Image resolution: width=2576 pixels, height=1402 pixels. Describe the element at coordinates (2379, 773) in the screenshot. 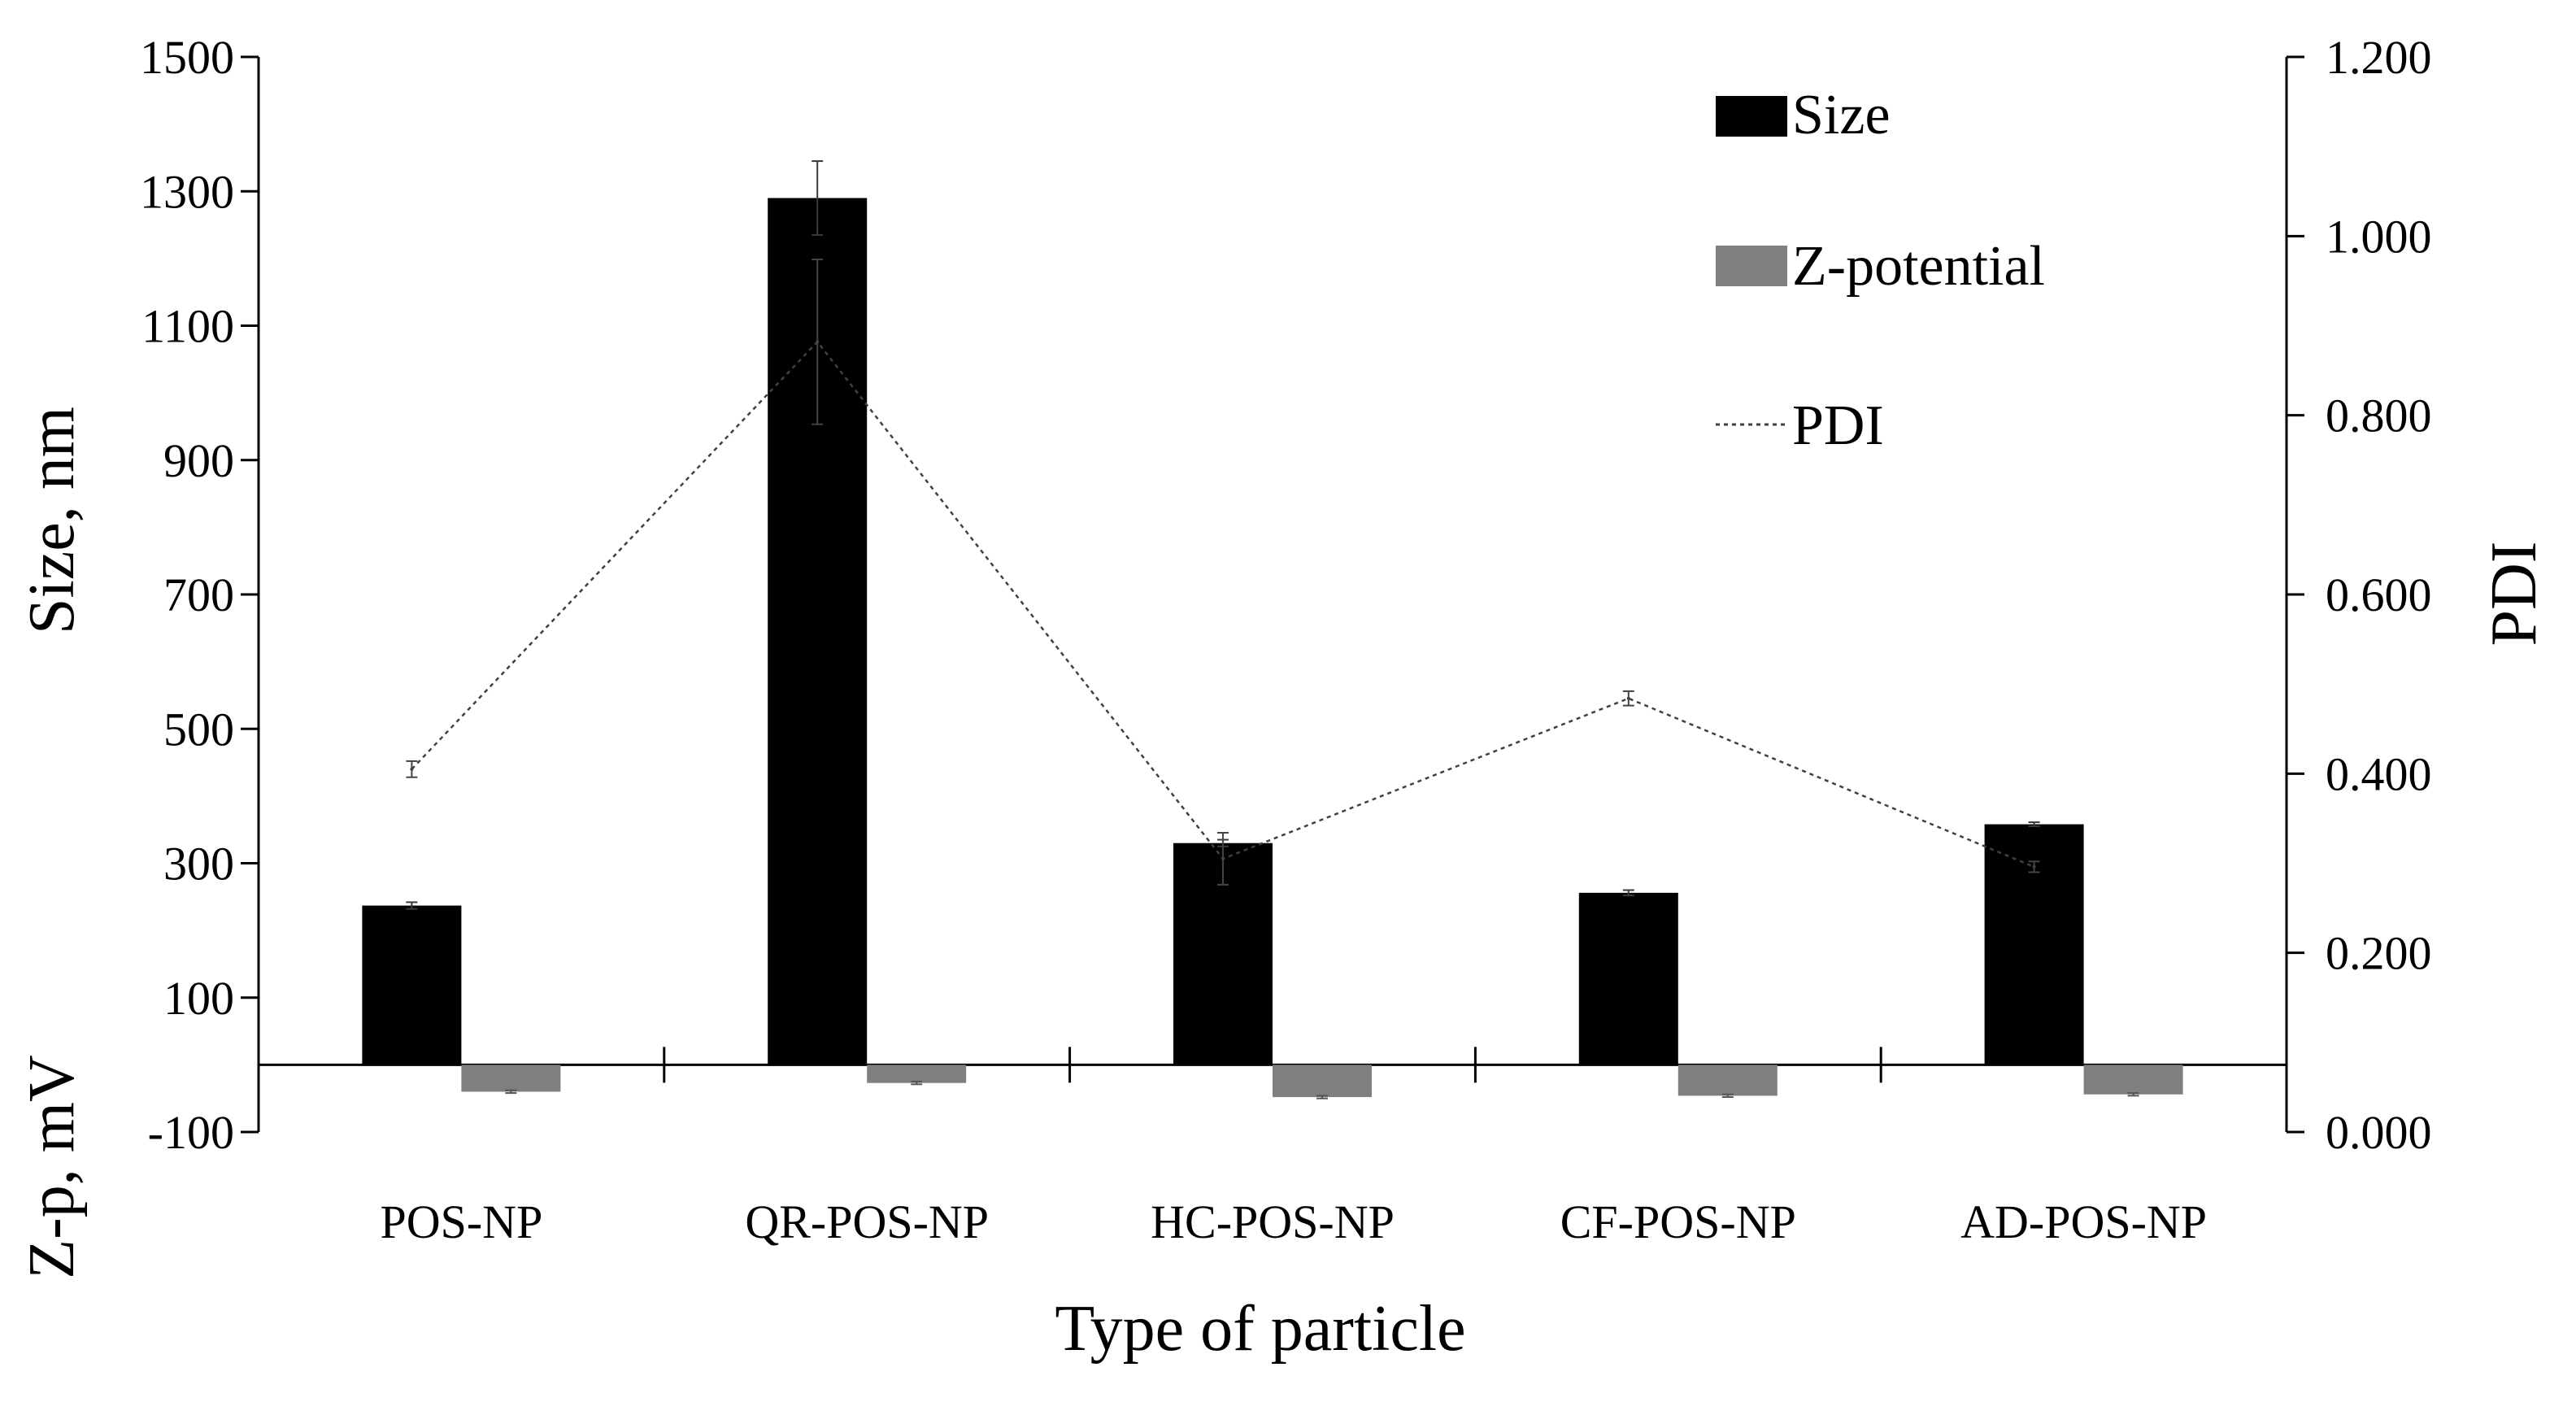

I see `y-tick-label-right: 0.400` at that location.